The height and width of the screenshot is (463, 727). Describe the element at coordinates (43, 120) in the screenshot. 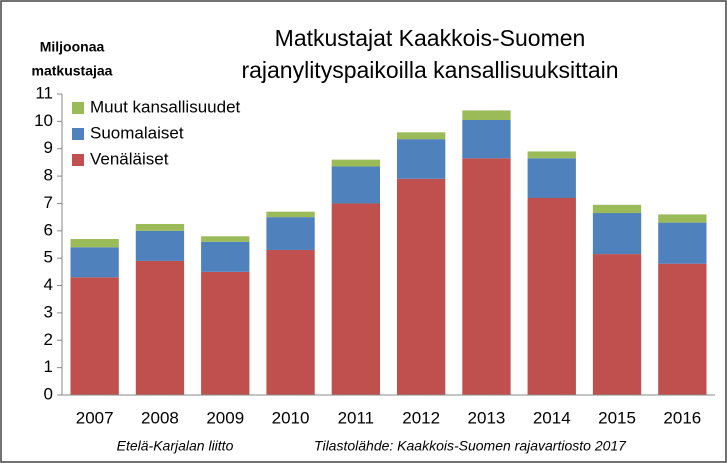

I see `y-tick-label: 10` at that location.